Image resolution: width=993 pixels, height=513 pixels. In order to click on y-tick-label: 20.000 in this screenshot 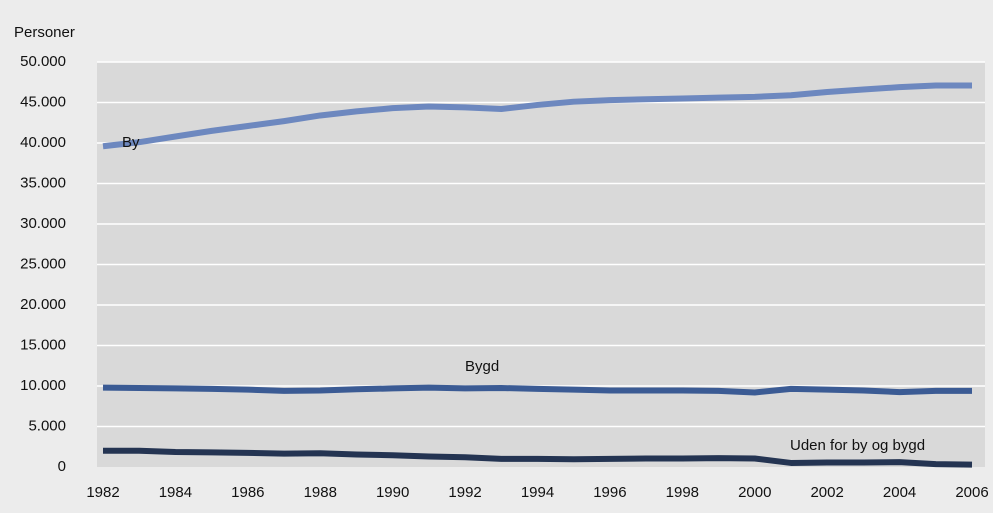, I will do `click(43, 304)`.